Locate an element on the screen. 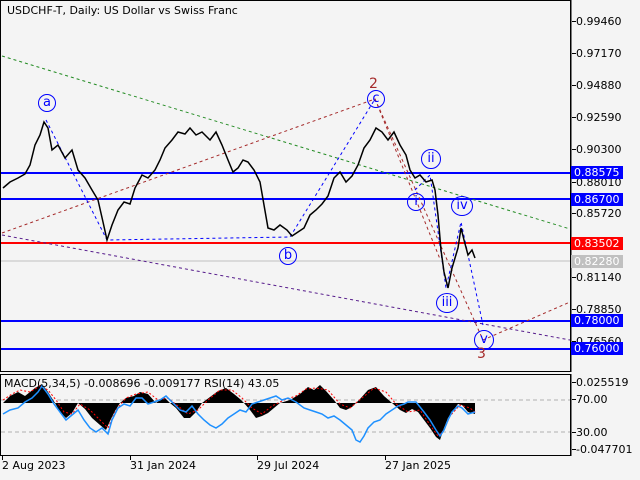 The height and width of the screenshot is (480, 640). wave-label-3: 3 is located at coordinates (481, 354).